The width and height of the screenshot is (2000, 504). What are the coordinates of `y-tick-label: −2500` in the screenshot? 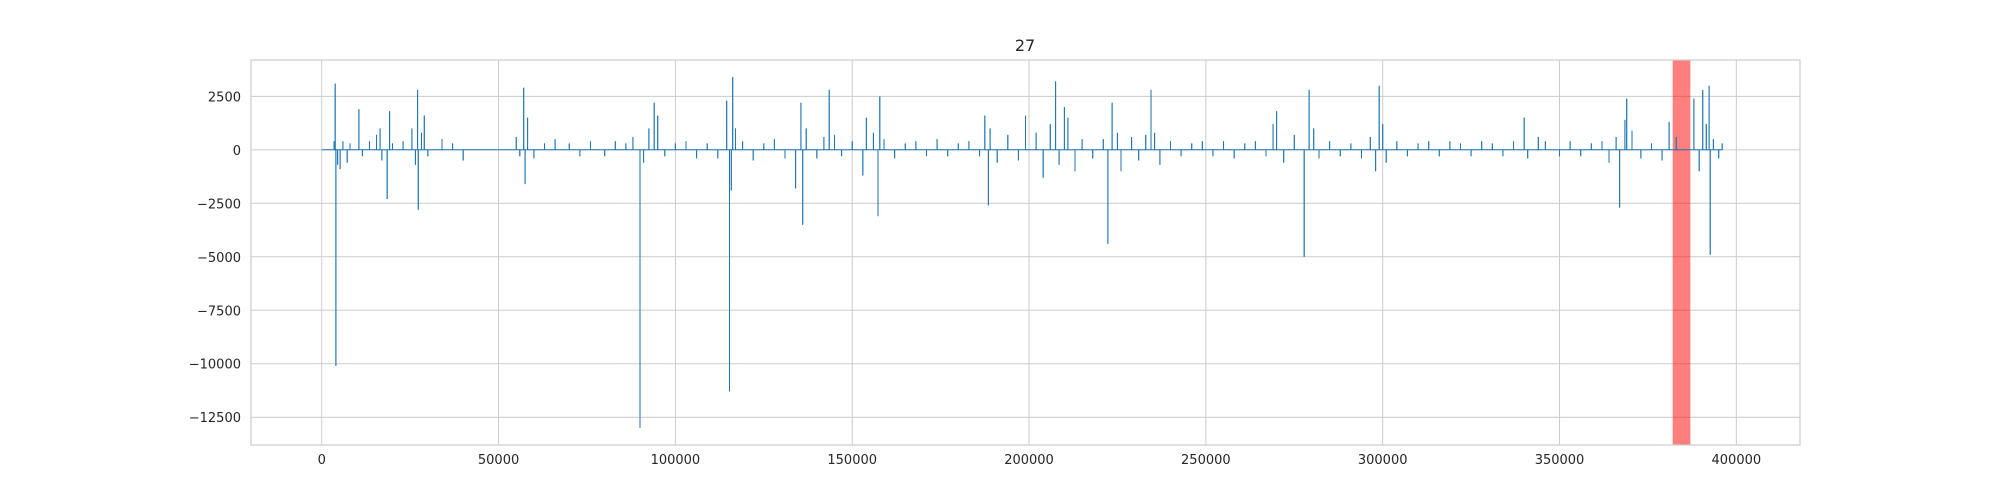 It's located at (219, 204).